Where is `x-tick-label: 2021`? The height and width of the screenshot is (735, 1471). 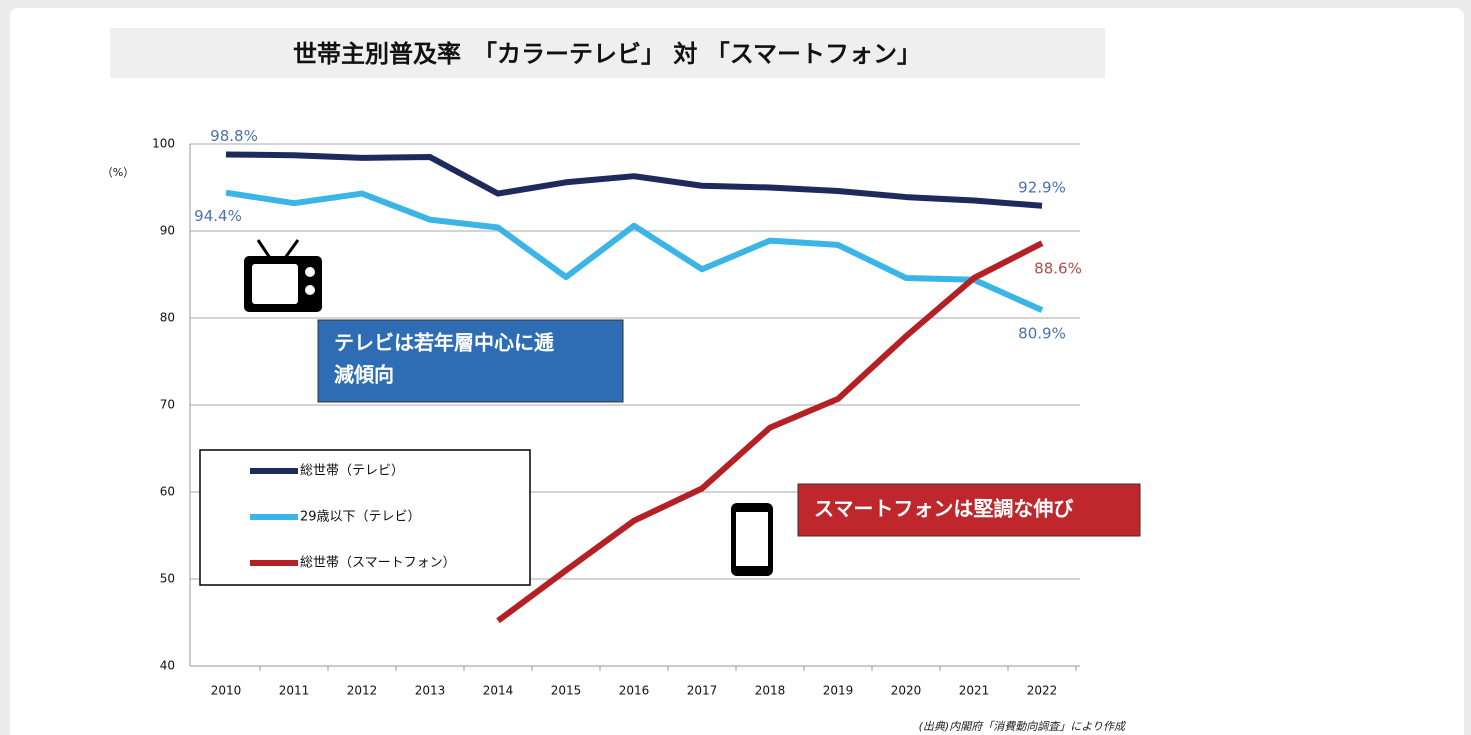
x-tick-label: 2021 is located at coordinates (974, 691).